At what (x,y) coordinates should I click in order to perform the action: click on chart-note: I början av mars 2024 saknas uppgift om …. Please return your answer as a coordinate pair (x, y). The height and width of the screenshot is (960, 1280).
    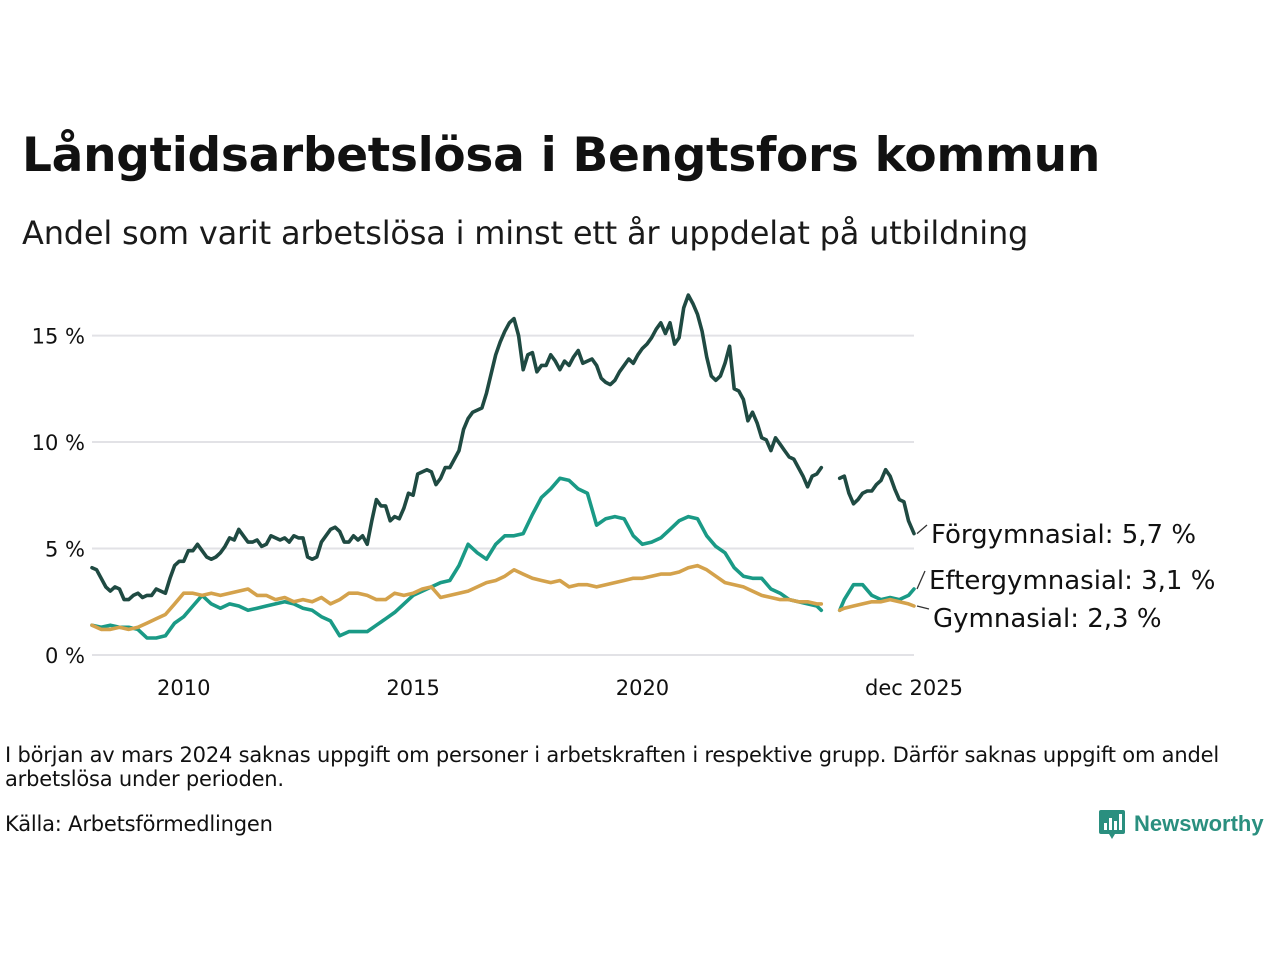
    Looking at the image, I should click on (612, 767).